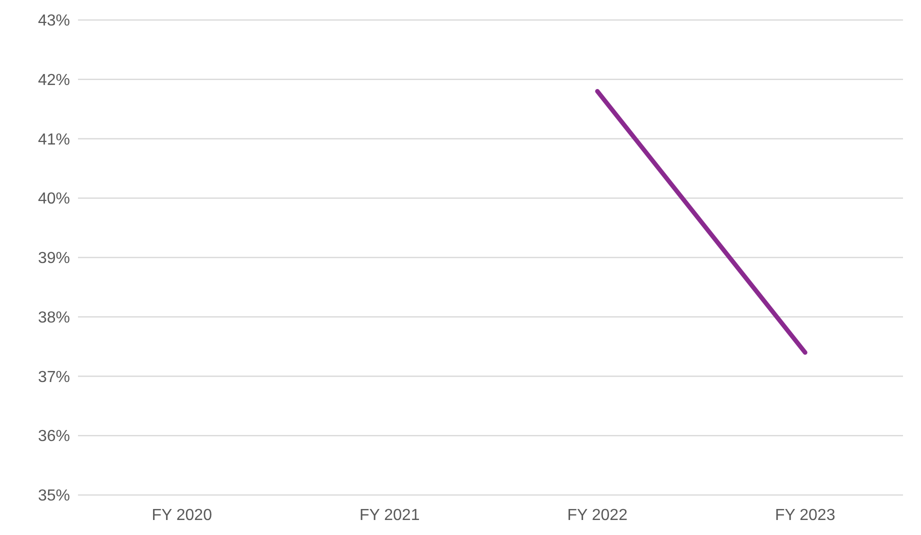 This screenshot has width=921, height=535. I want to click on y-tick-label: 39%, so click(54, 259).